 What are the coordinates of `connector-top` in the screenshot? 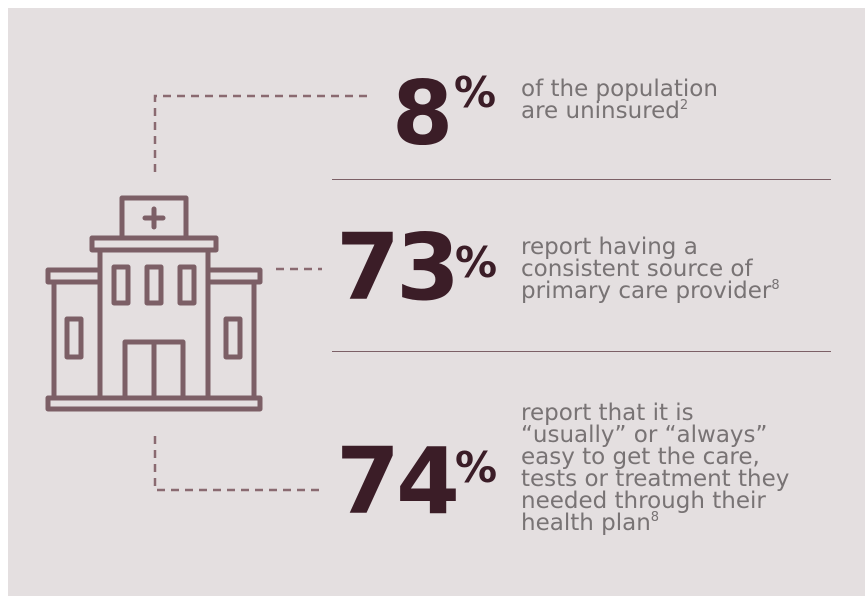 It's located at (262, 133).